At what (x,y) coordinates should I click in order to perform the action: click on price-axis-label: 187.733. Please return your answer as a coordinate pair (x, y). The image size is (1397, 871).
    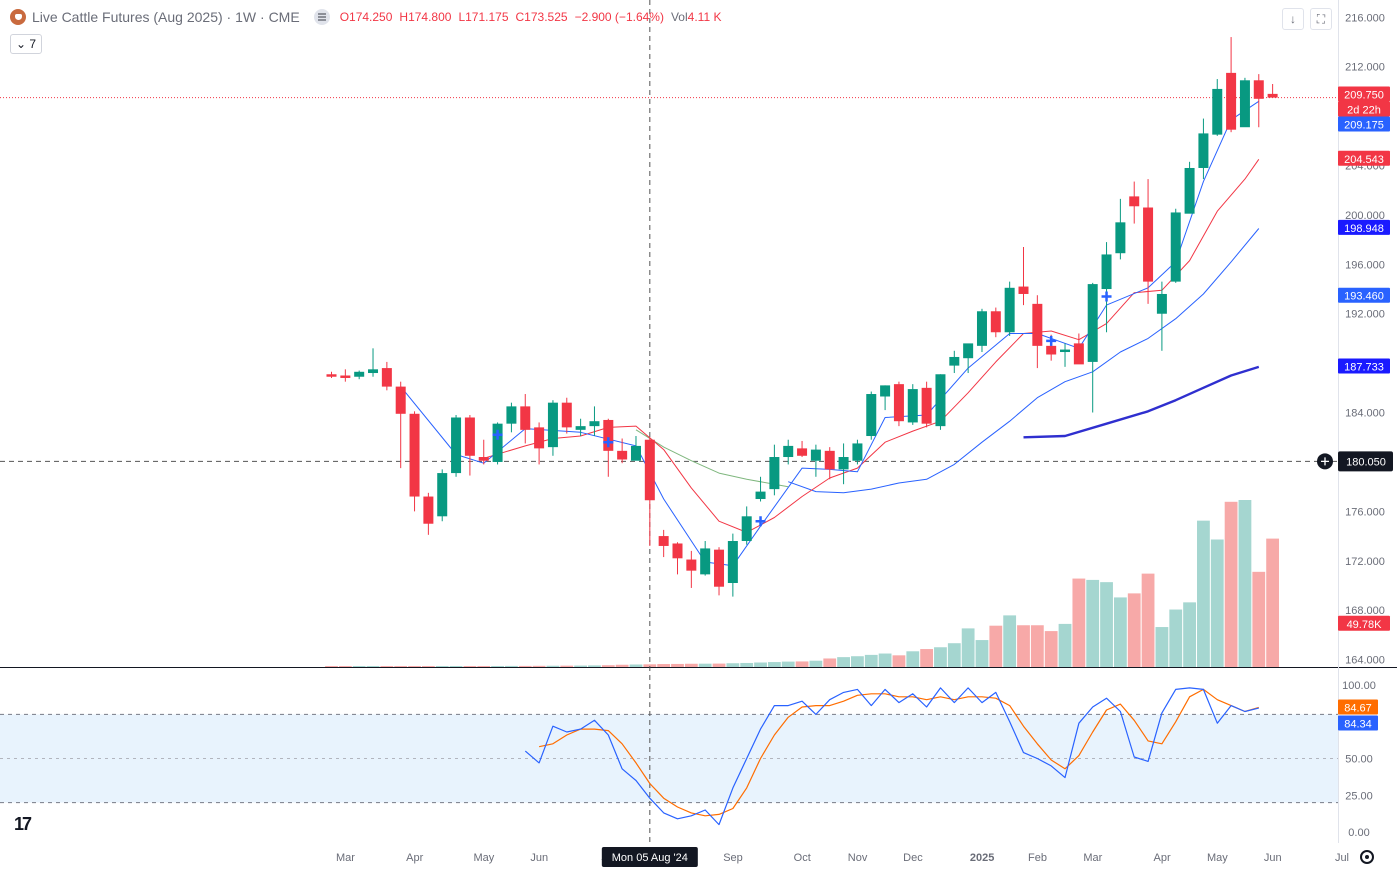
    Looking at the image, I should click on (1364, 367).